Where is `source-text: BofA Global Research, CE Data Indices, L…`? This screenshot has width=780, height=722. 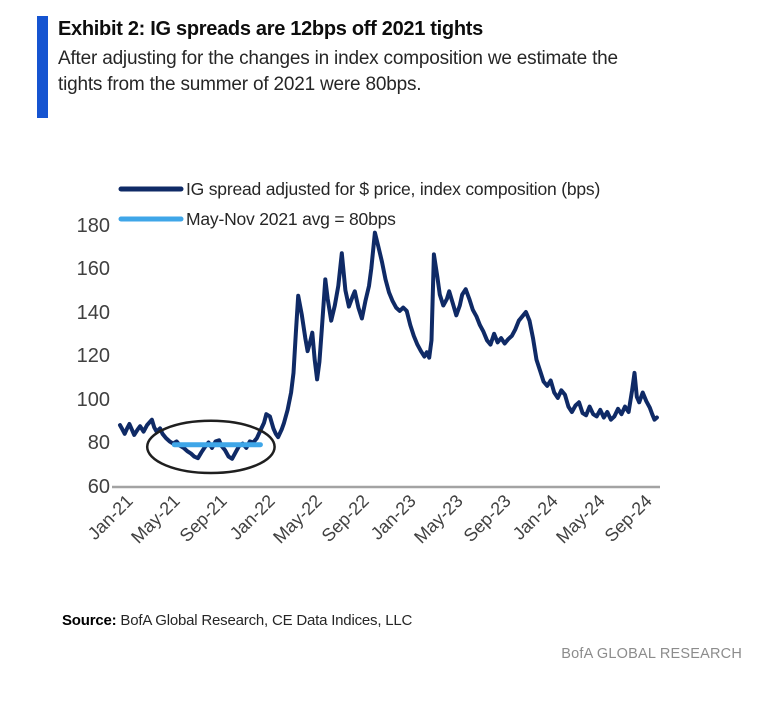 source-text: BofA Global Research, CE Data Indices, L… is located at coordinates (266, 620).